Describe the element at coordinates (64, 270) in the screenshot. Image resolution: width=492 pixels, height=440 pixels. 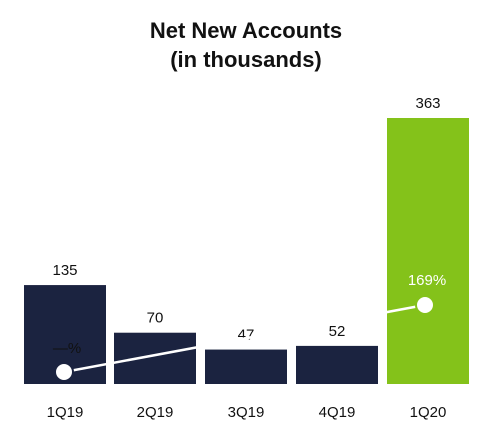
I see `value-label-1q19: 135` at that location.